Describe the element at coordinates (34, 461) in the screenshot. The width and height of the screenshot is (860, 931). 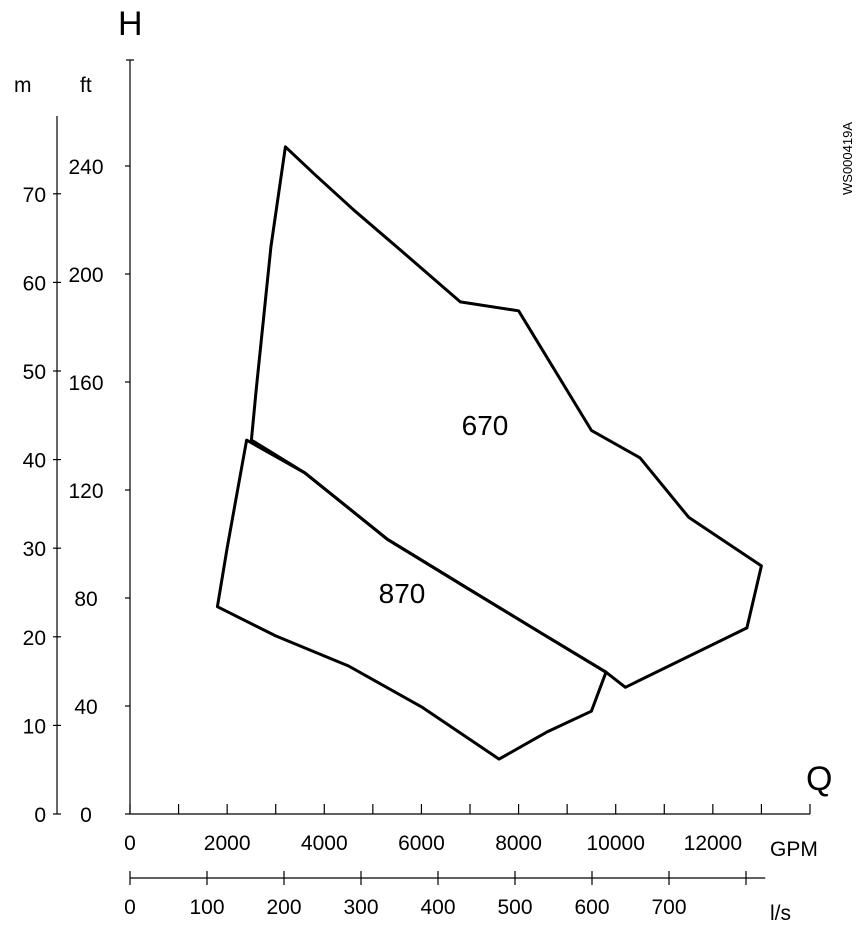
I see `y-tick-label-m-40: 40` at that location.